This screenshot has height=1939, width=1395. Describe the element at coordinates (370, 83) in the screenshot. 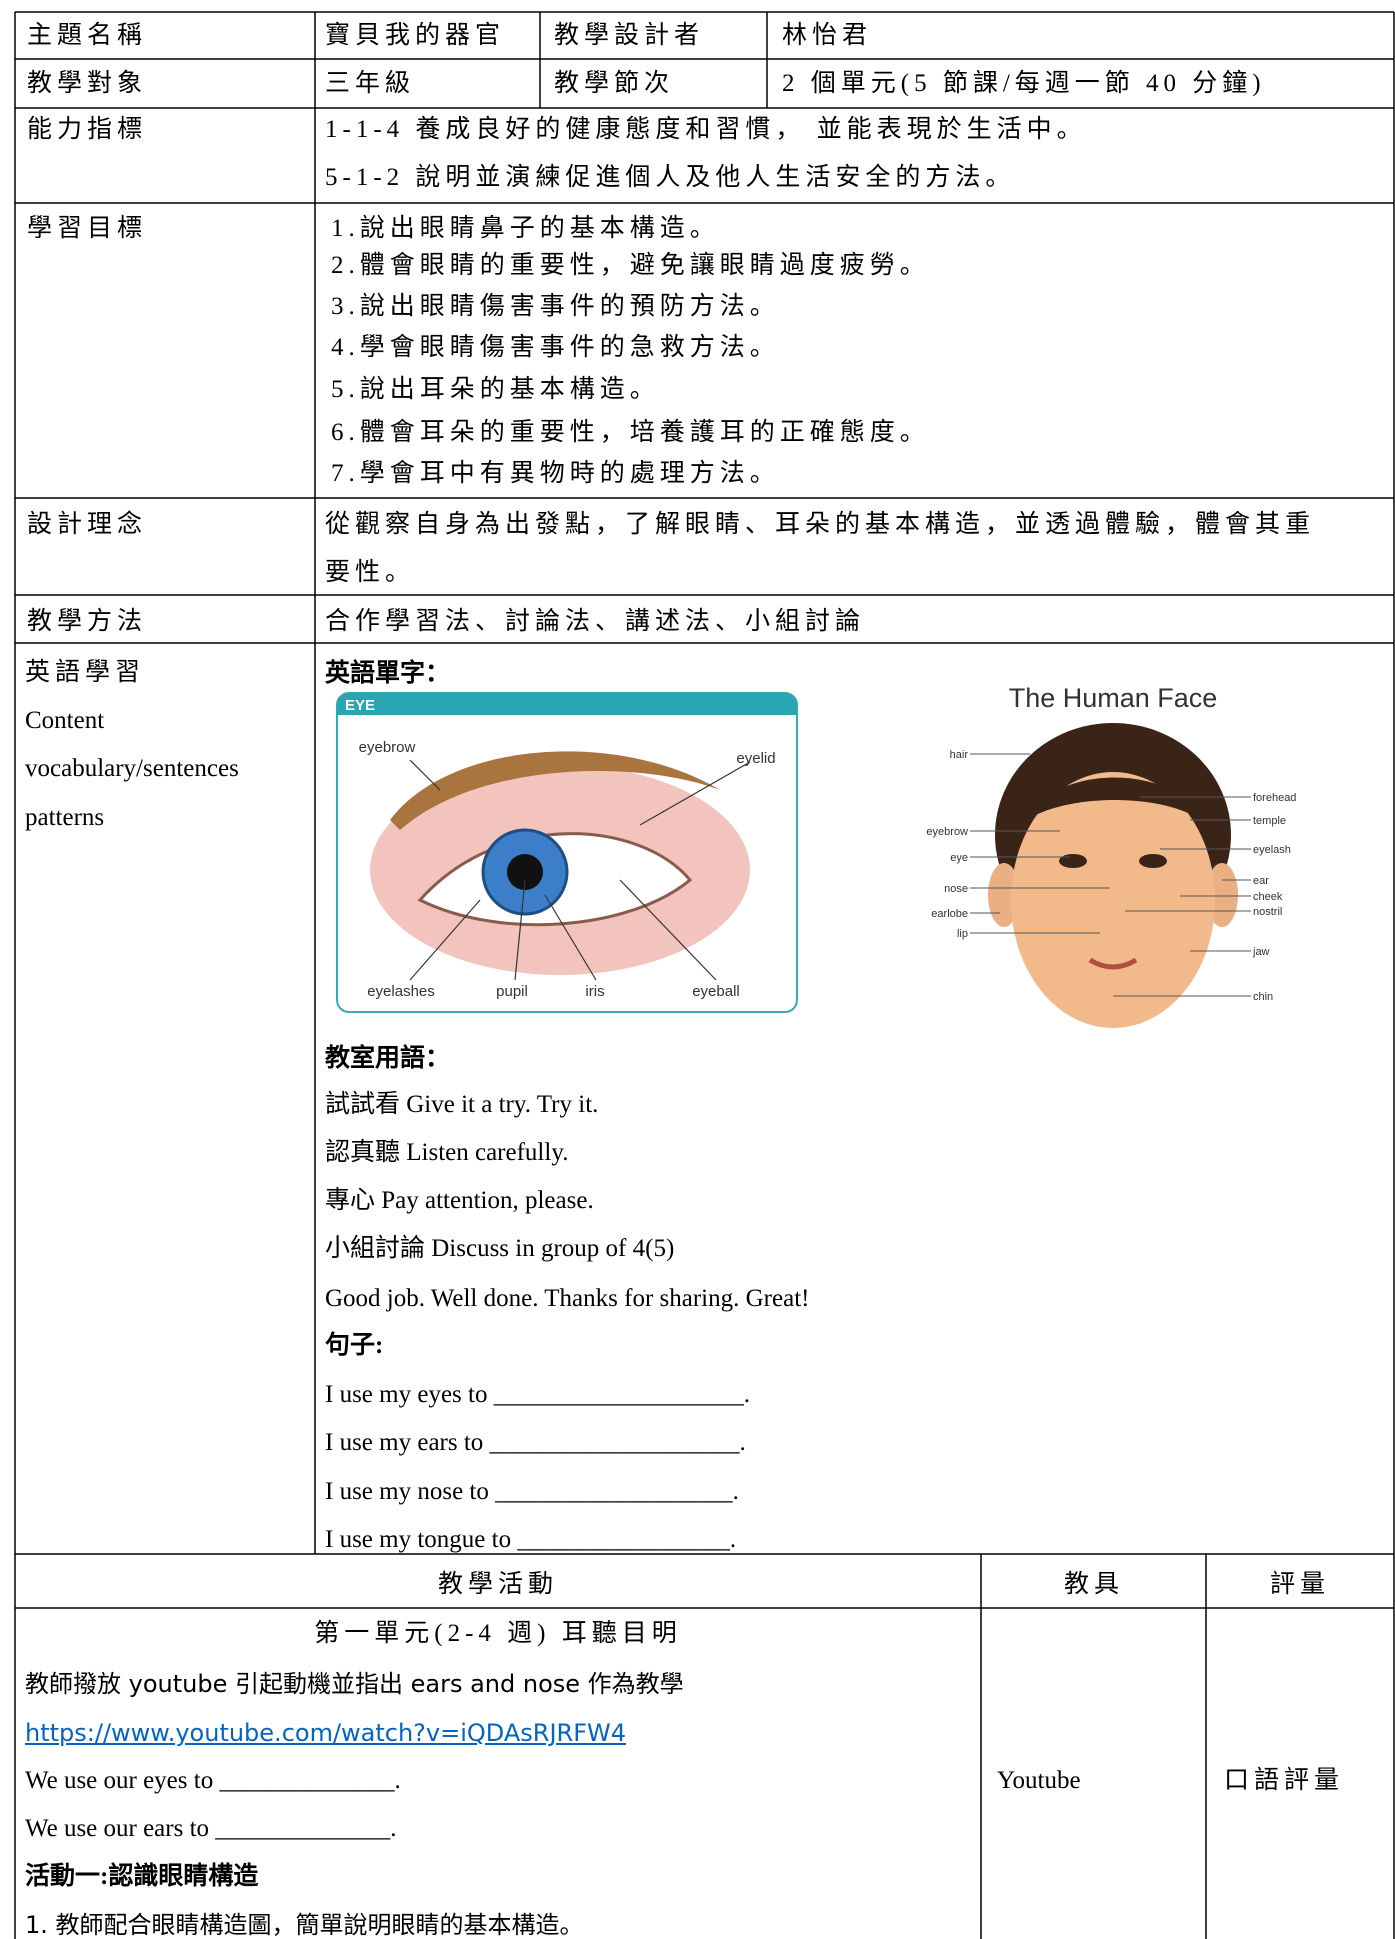

I see `cell-text: 三年級` at that location.